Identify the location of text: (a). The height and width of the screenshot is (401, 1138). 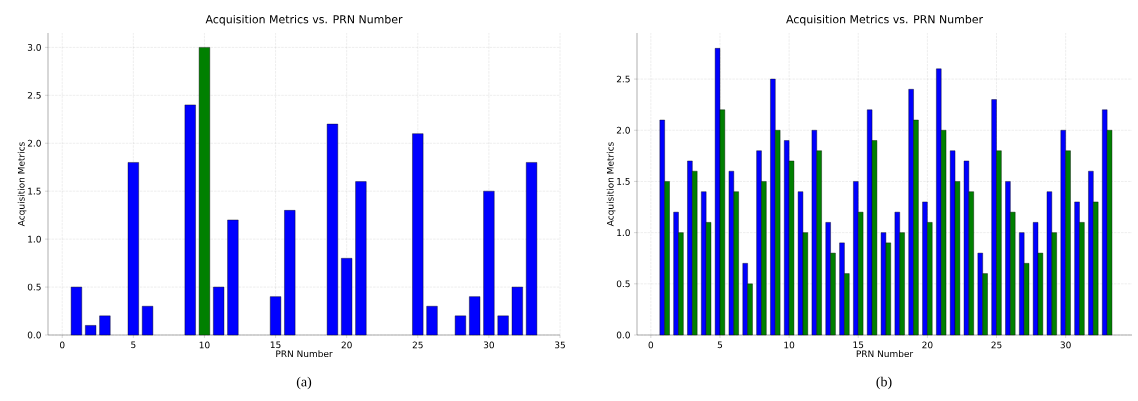
(304, 383).